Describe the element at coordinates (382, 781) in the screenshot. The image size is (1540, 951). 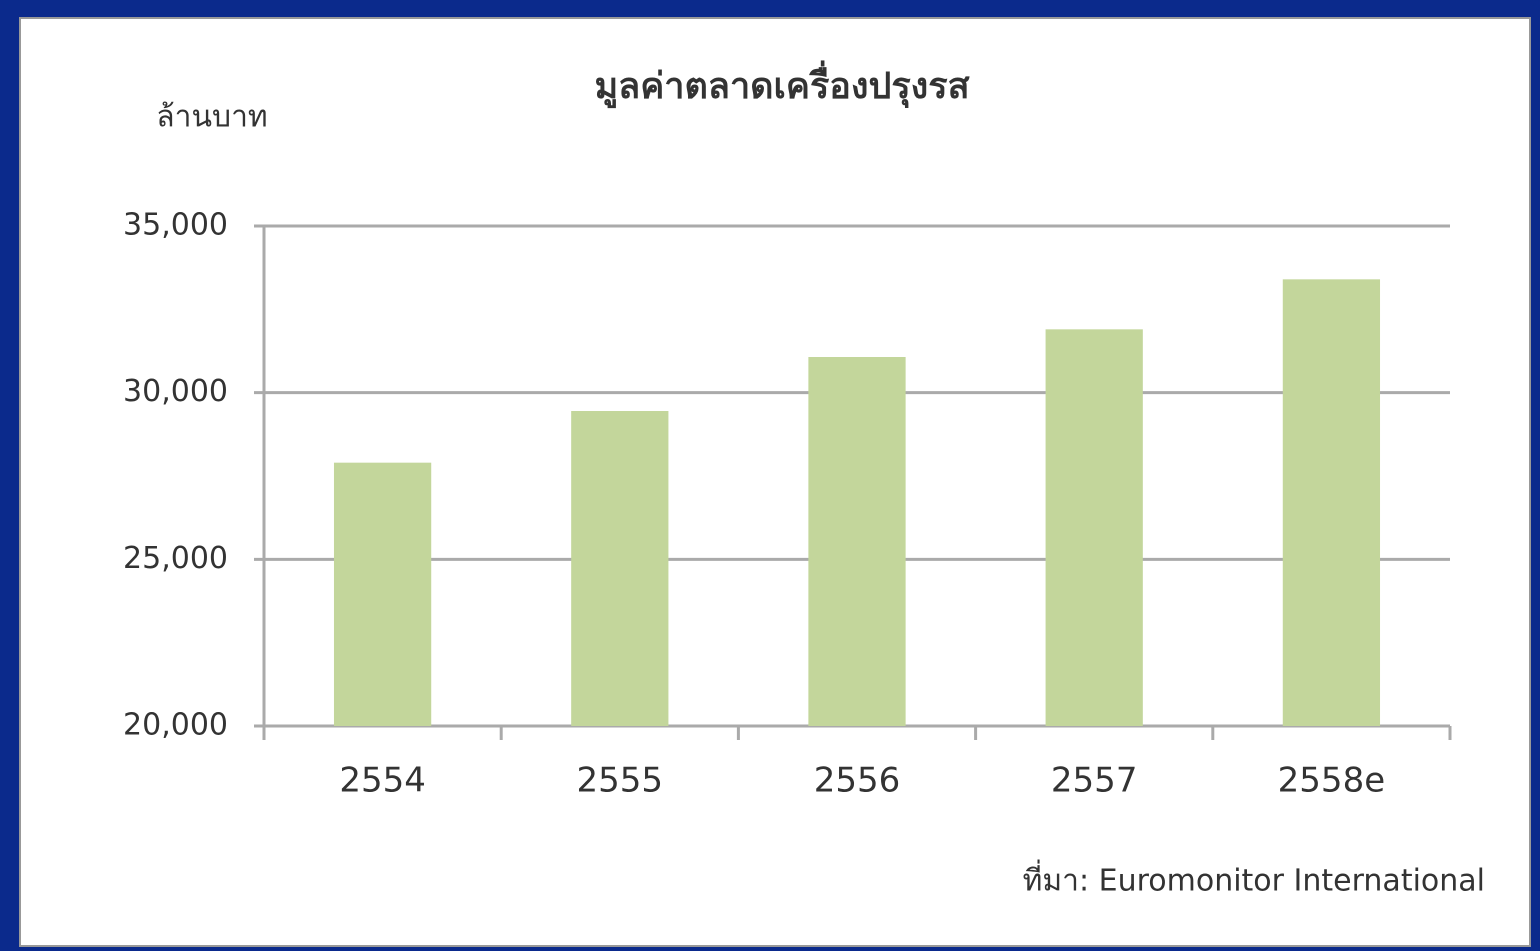
I see `x-tick-label: 2554` at that location.